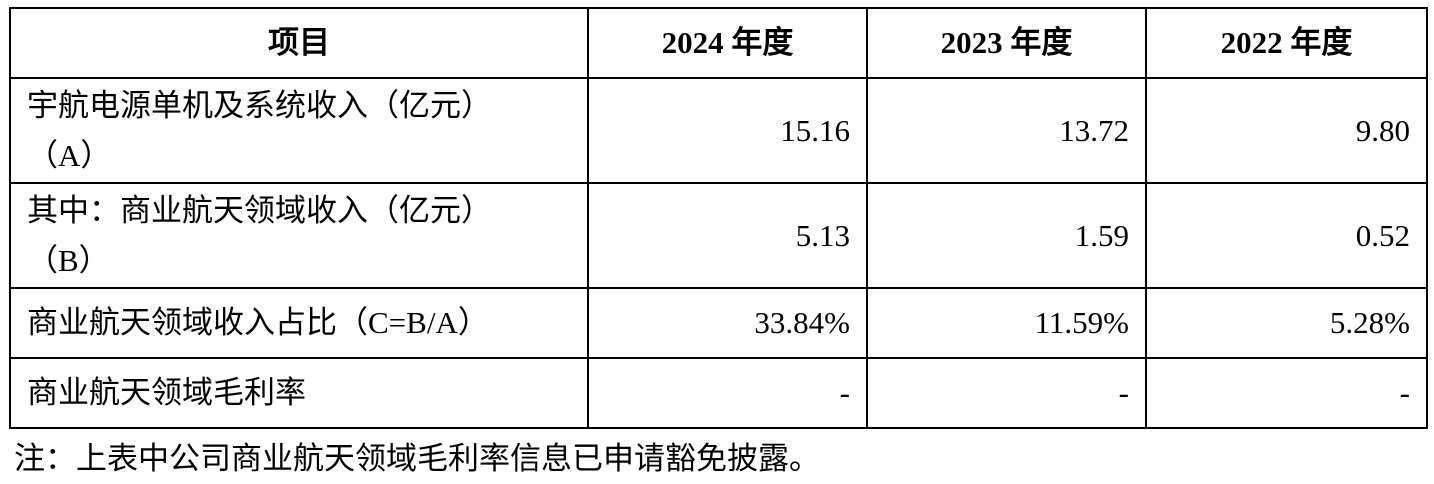 The image size is (1434, 484). I want to click on header-cell: 2022 年度, so click(1286, 43).